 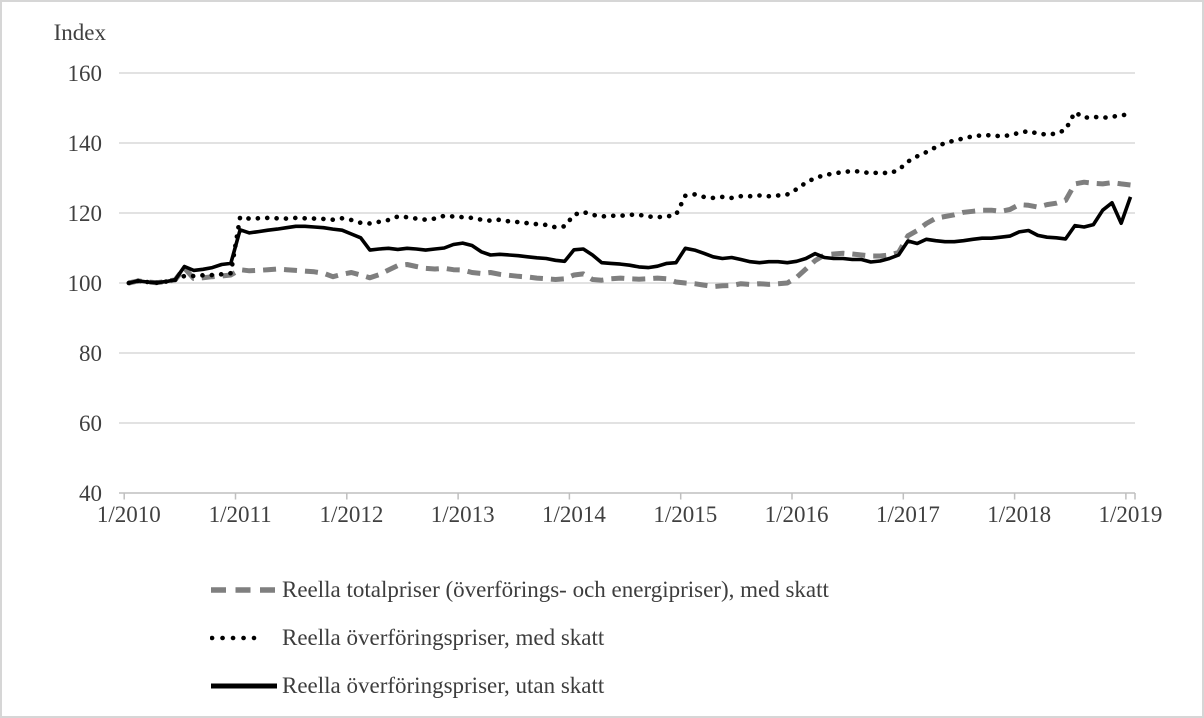 What do you see at coordinates (240, 514) in the screenshot?
I see `x-tick-label-1/2011: 1/2011` at bounding box center [240, 514].